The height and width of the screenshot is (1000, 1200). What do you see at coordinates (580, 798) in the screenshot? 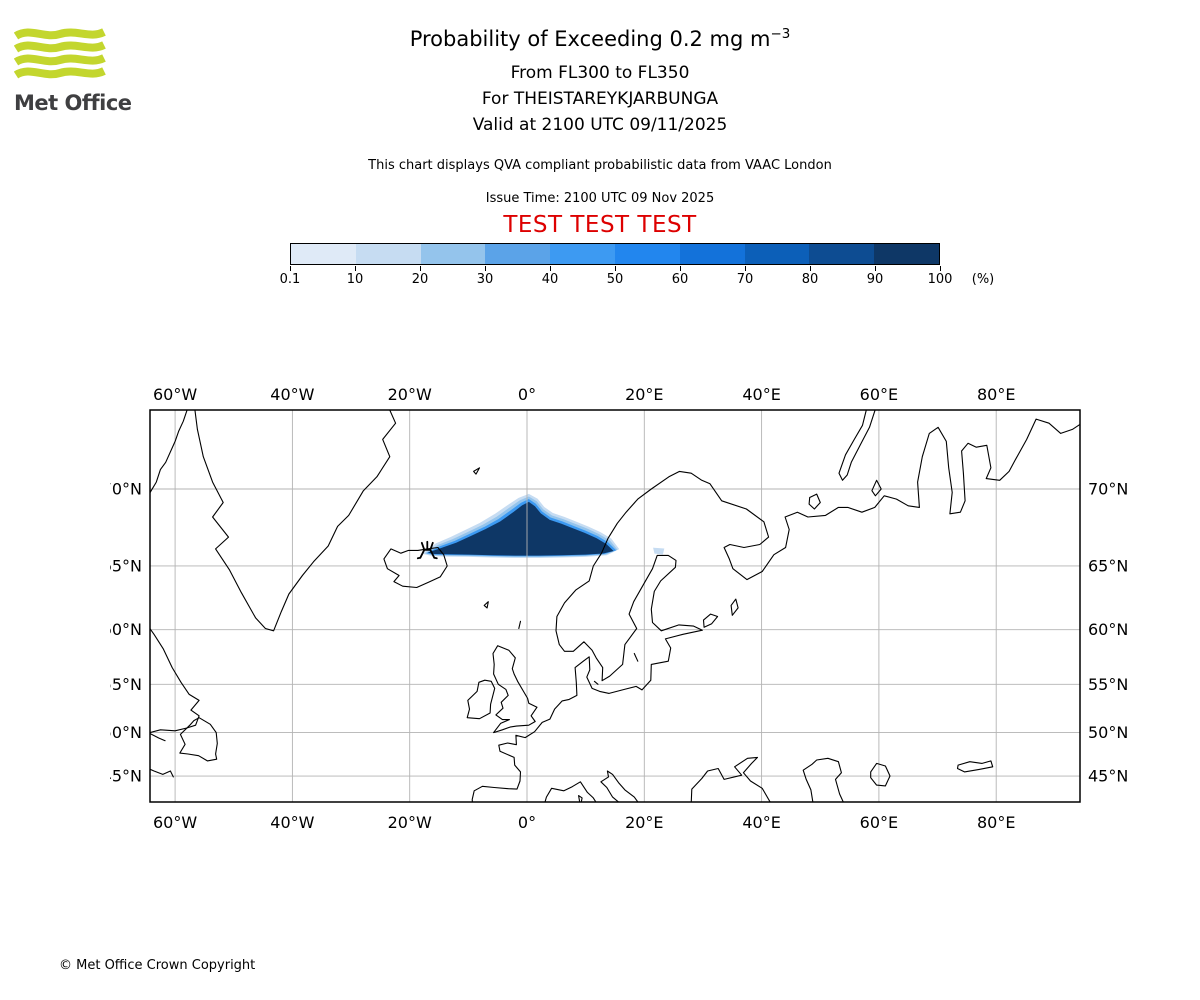
I see `coastline-corsica` at bounding box center [580, 798].